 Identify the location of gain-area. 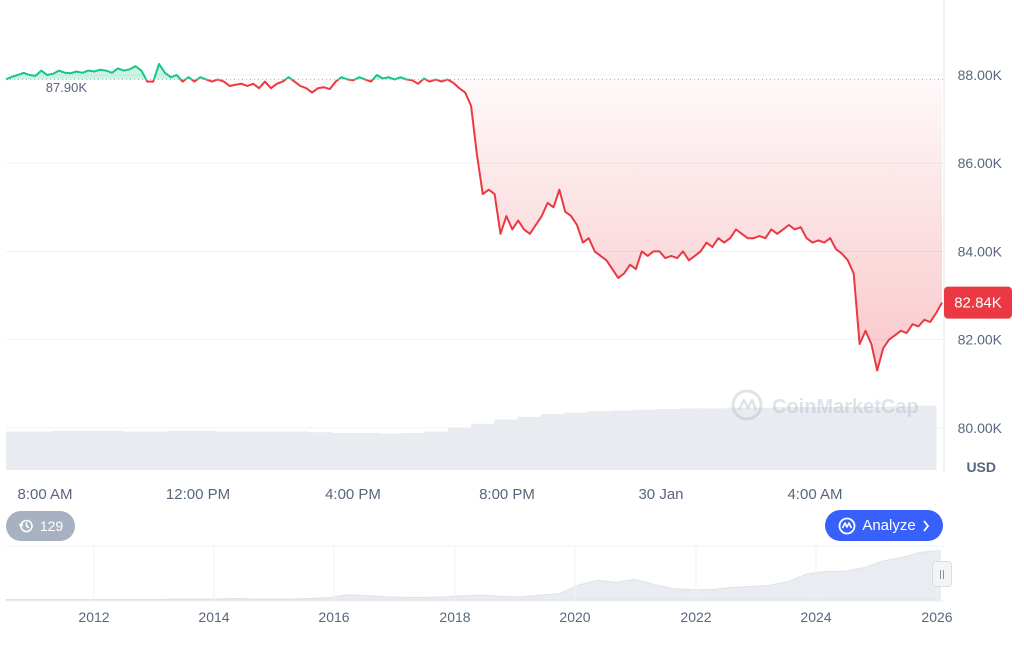
(474, 72).